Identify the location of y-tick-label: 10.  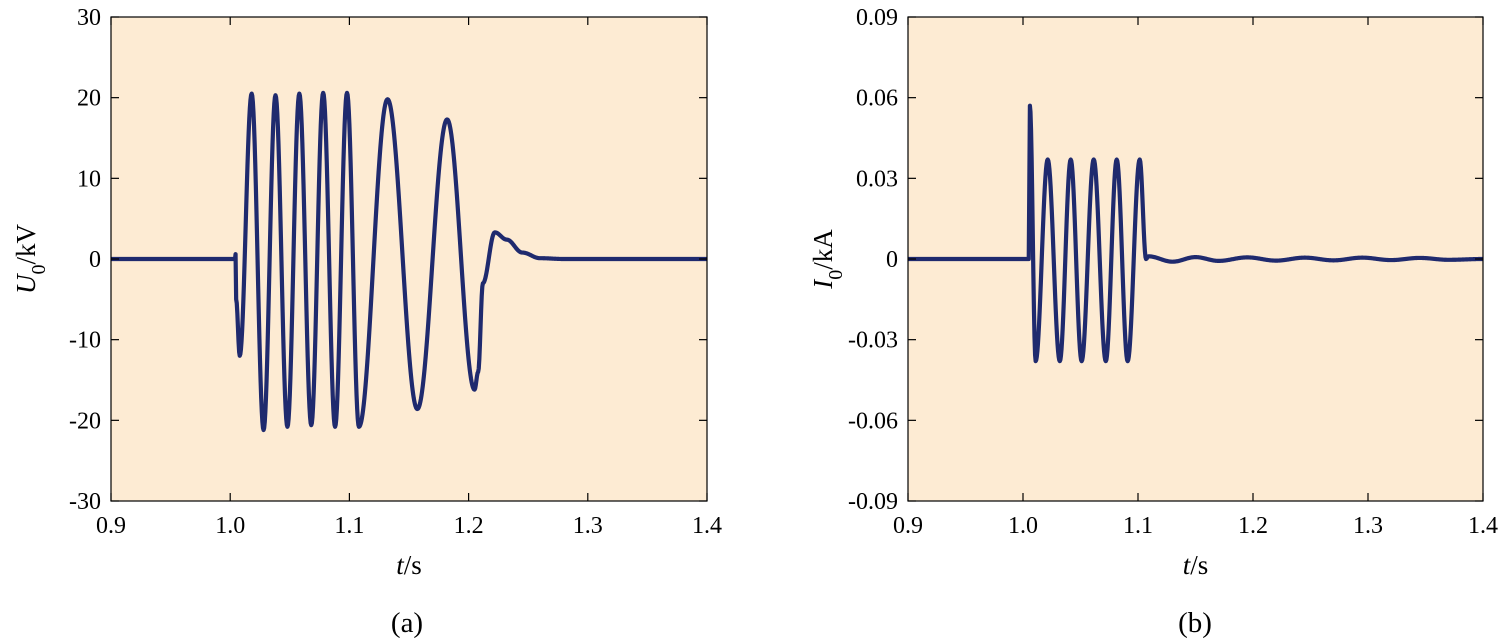
(89, 179).